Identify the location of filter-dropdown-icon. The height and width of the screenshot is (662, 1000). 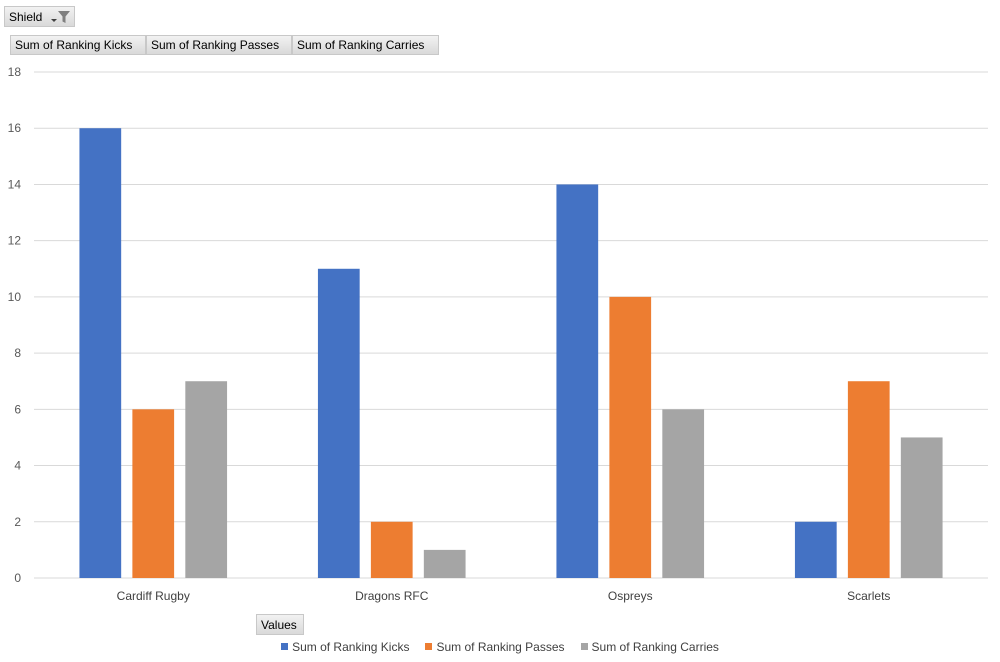
(60, 17).